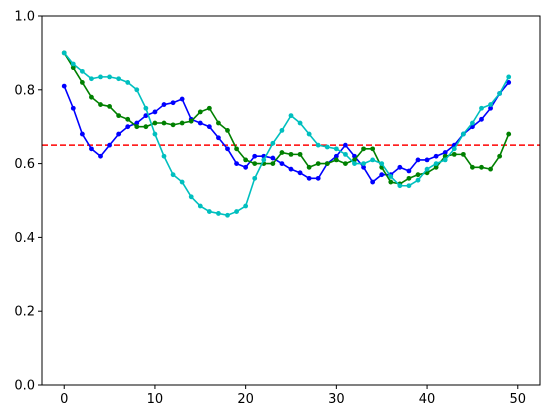 The height and width of the screenshot is (418, 547). What do you see at coordinates (155, 399) in the screenshot?
I see `x-tick-label: 10` at bounding box center [155, 399].